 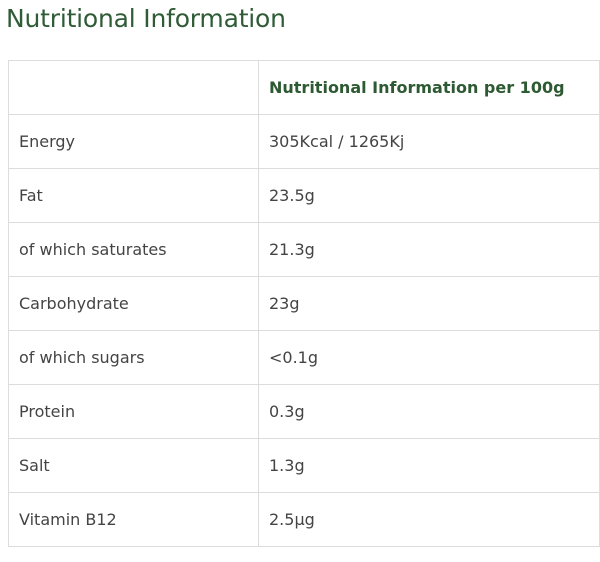 I want to click on table-row: Carbohydrate 23g, so click(x=304, y=303).